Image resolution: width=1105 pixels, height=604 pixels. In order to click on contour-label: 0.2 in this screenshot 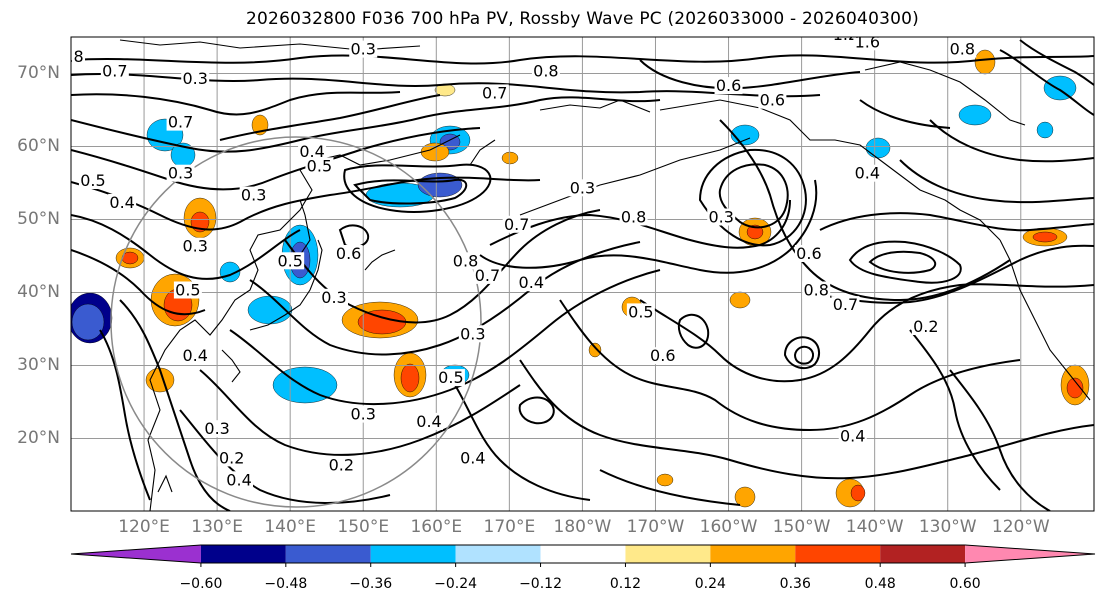, I will do `click(925, 326)`.